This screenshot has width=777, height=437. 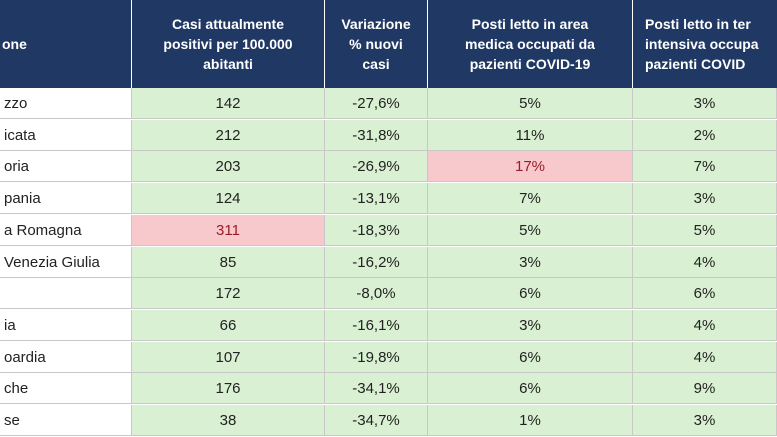 What do you see at coordinates (66, 44) in the screenshot?
I see `header-cell: one` at bounding box center [66, 44].